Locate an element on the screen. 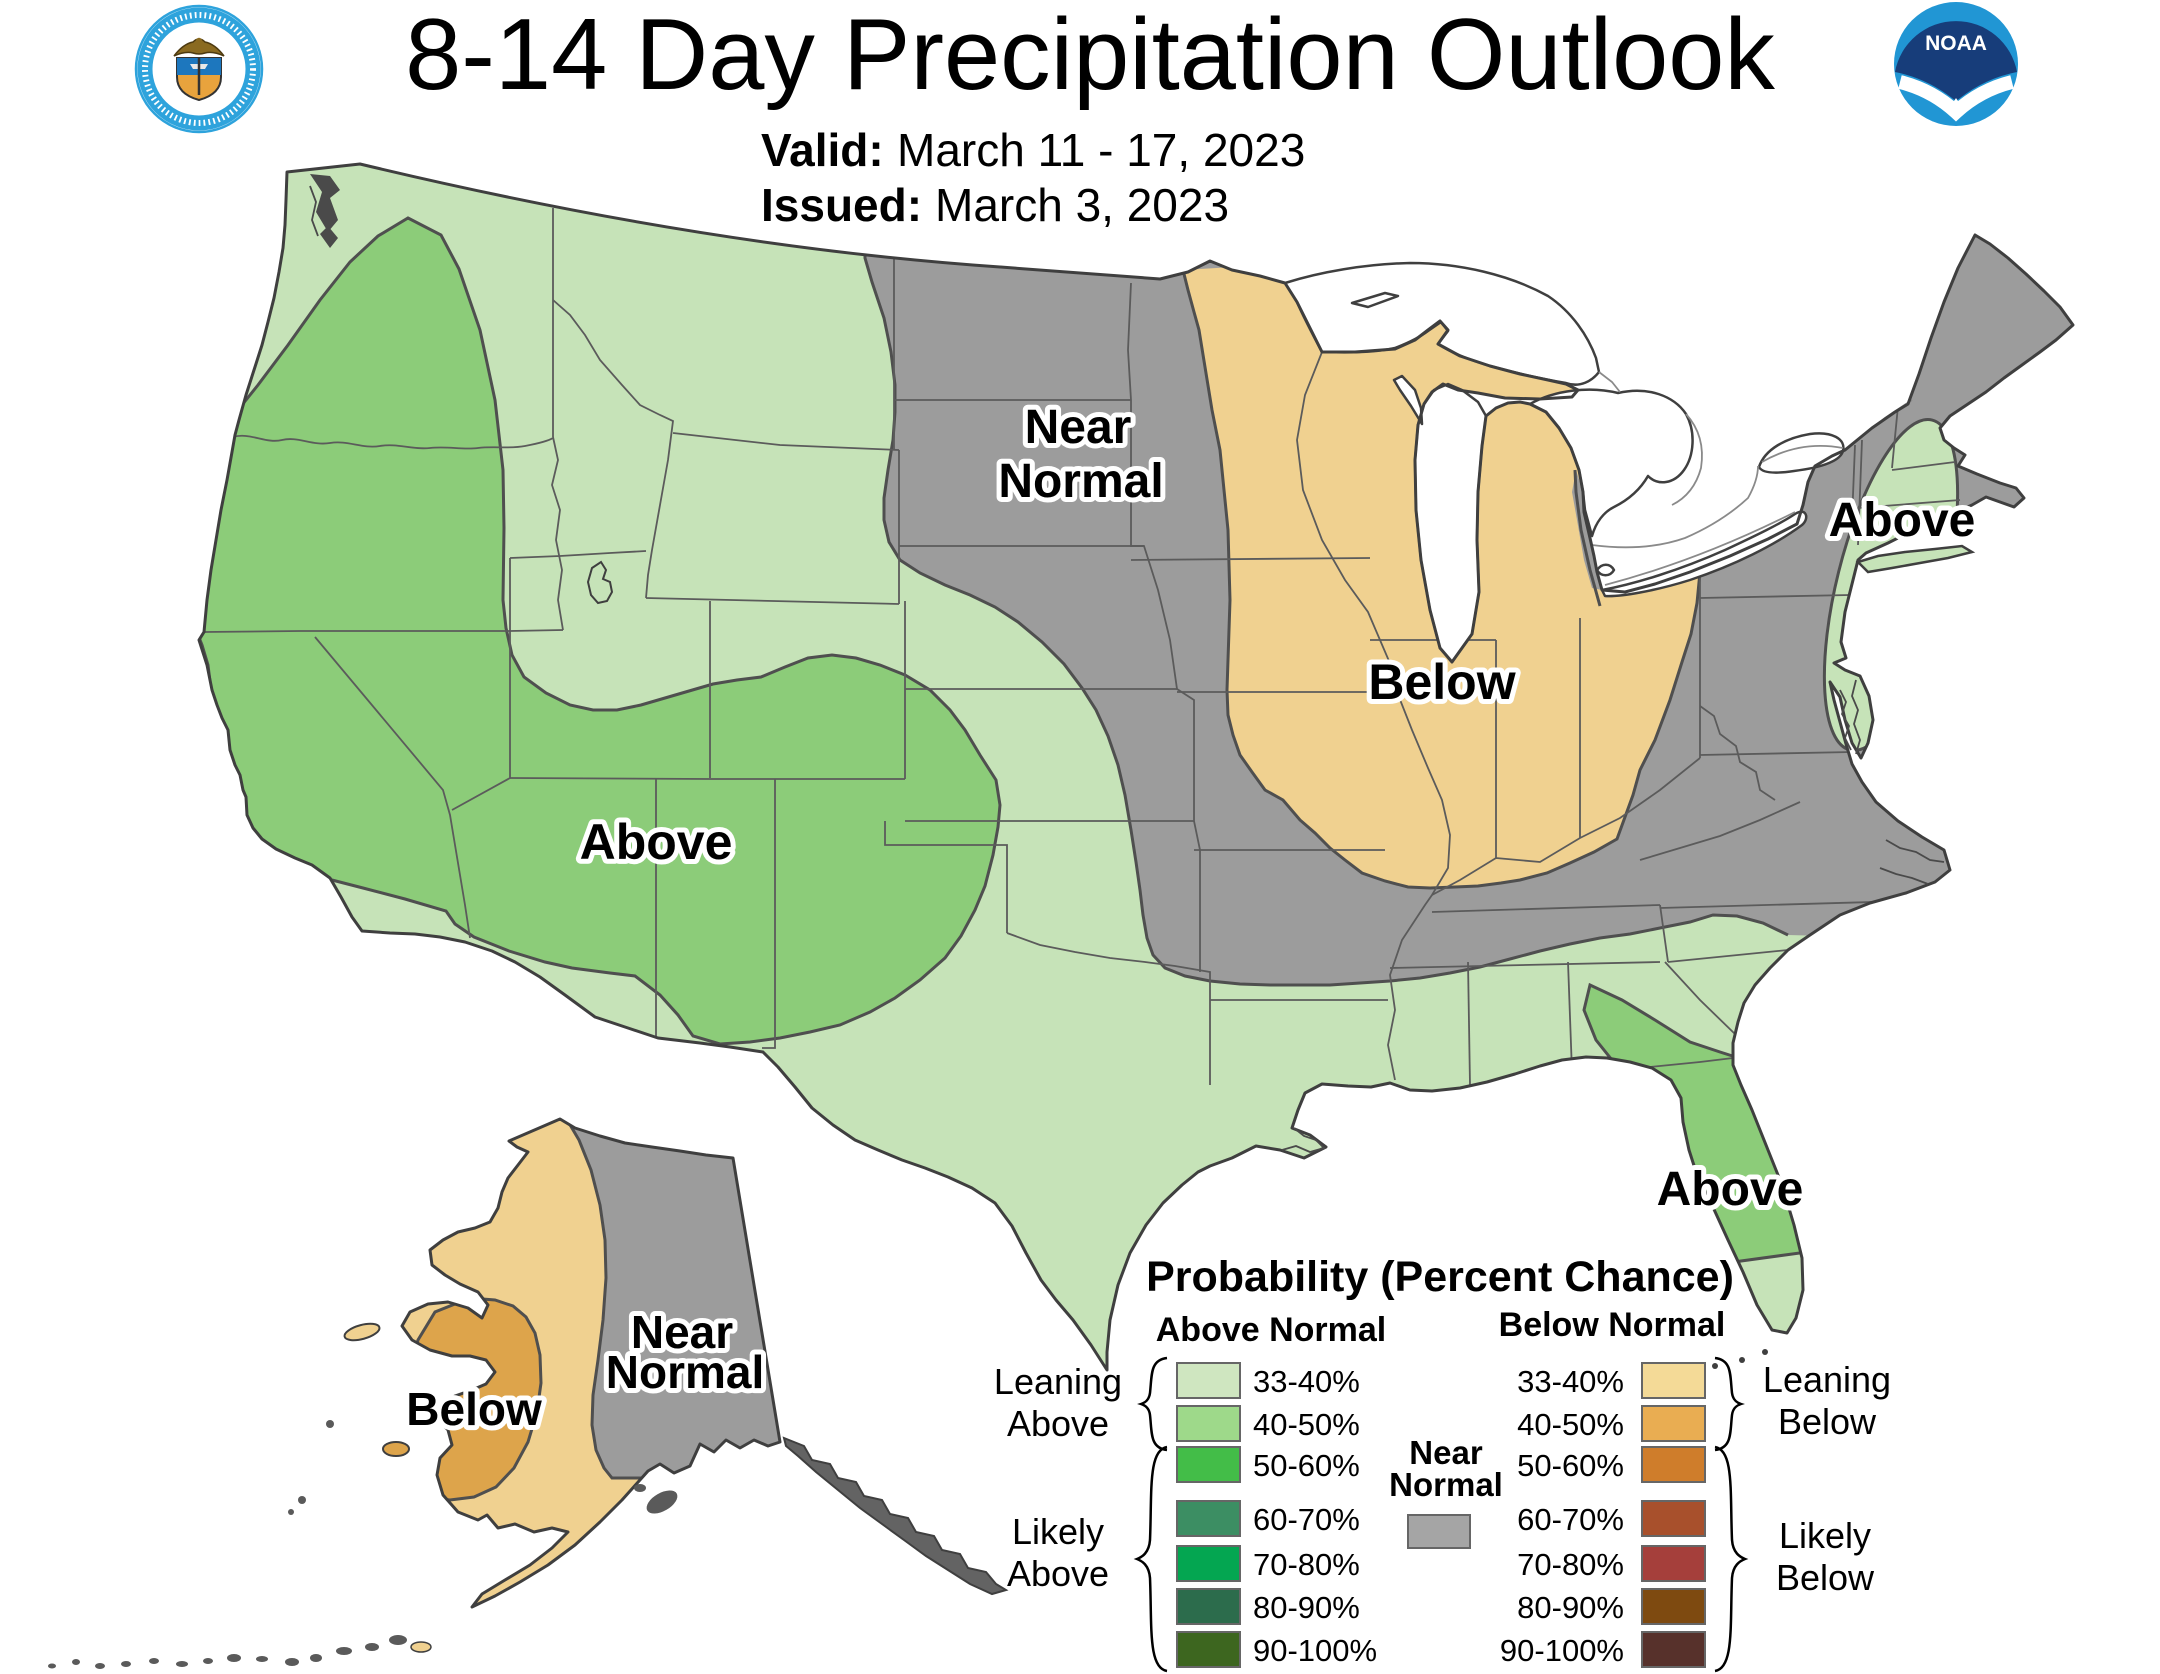 The width and height of the screenshot is (2160, 1674). svg-text: Above Normal is located at coordinates (1271, 1330).